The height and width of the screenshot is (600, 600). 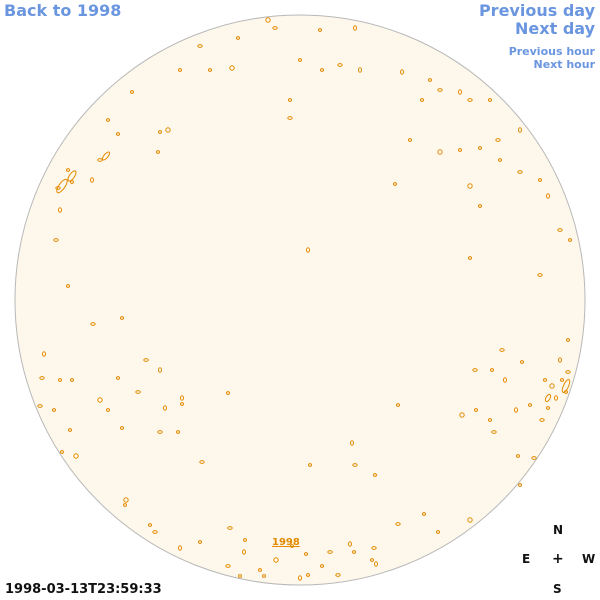 What do you see at coordinates (286, 542) in the screenshot?
I see `year-marker-link: 1998` at bounding box center [286, 542].